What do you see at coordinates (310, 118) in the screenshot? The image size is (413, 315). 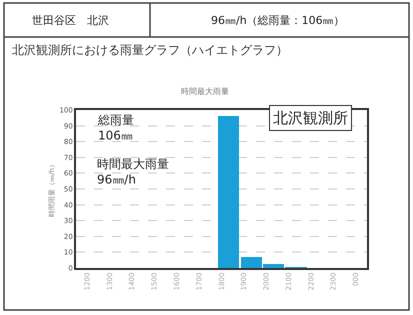 I see `annotation: 北沢観測所` at bounding box center [310, 118].